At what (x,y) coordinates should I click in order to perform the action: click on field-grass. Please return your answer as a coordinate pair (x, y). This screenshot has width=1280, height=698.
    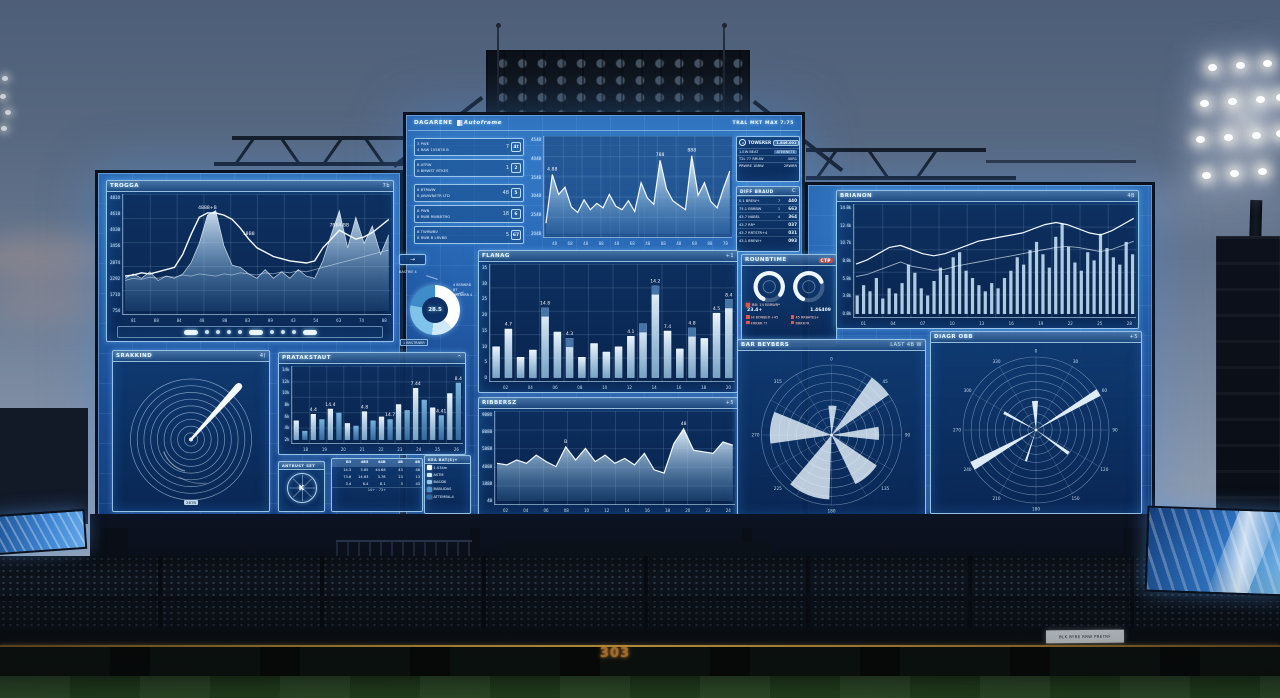
    Looking at the image, I should click on (640, 687).